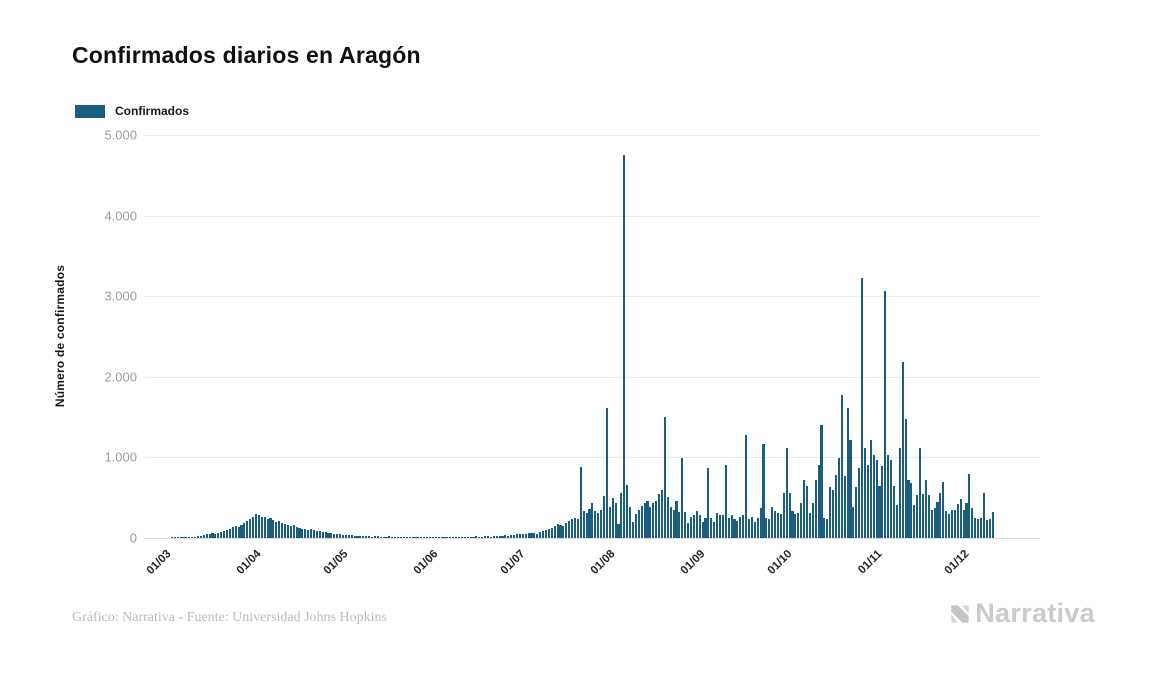  I want to click on y-axis-title: Número de confirmados, so click(60, 336).